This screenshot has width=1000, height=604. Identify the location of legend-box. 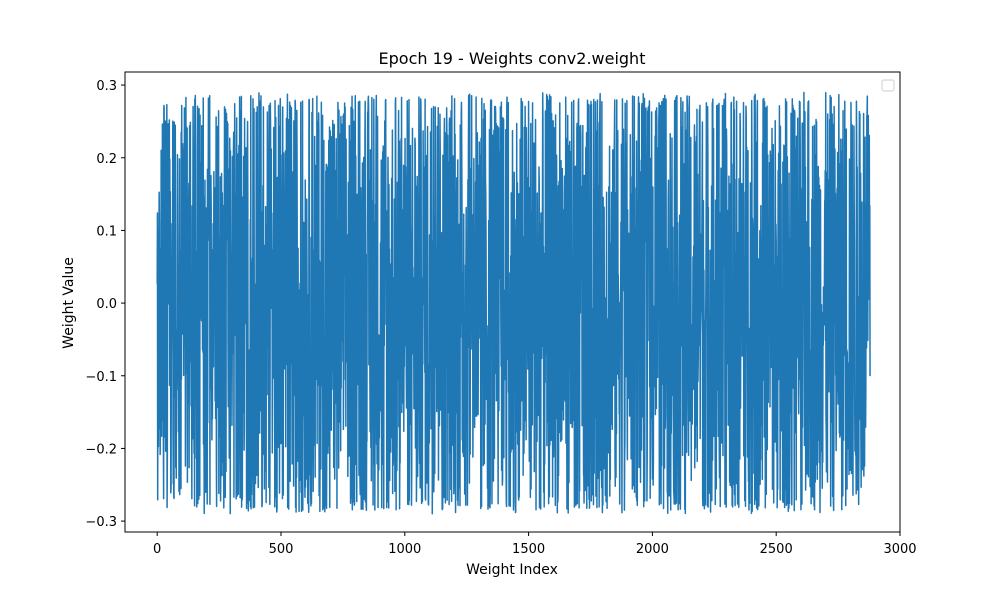
(888, 85).